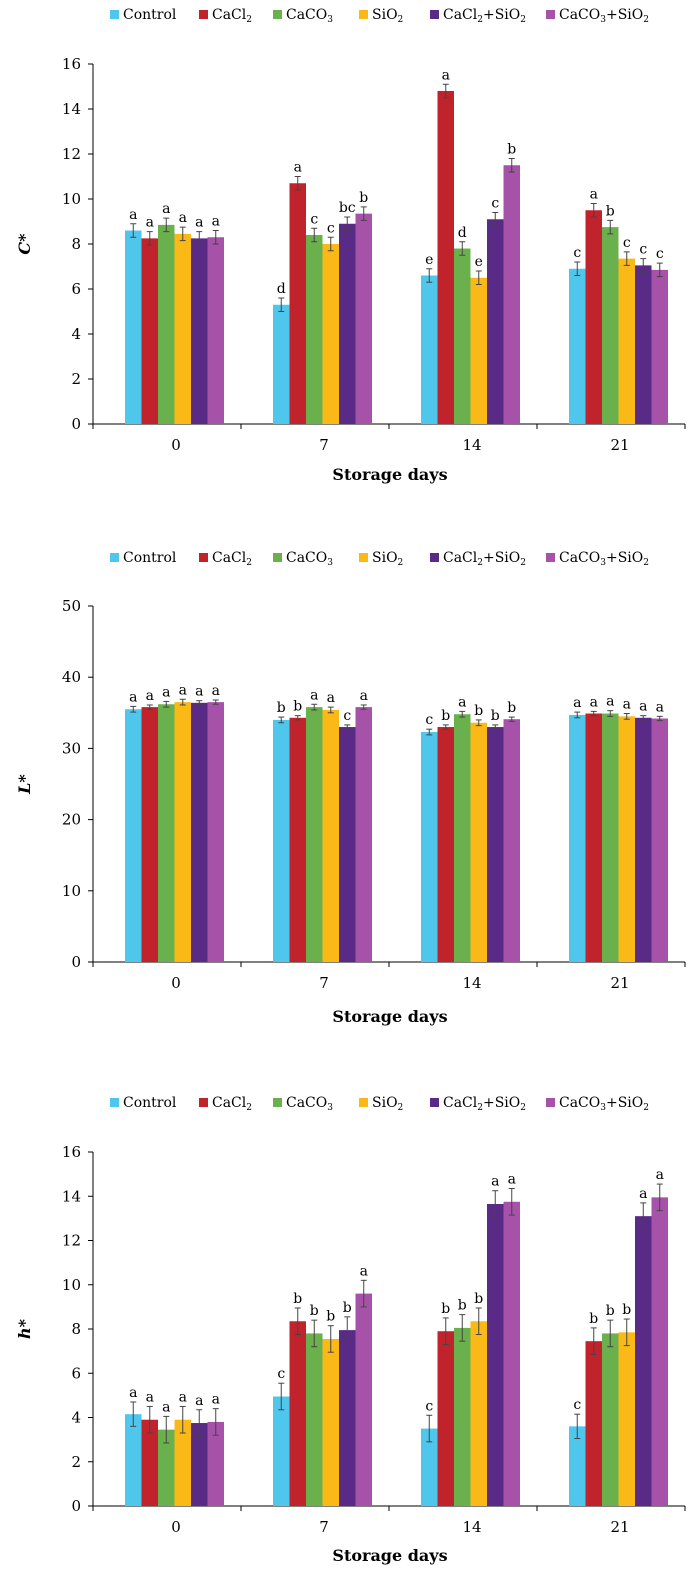 The image size is (690, 1575). I want to click on x-tick-label: 7, so click(324, 983).